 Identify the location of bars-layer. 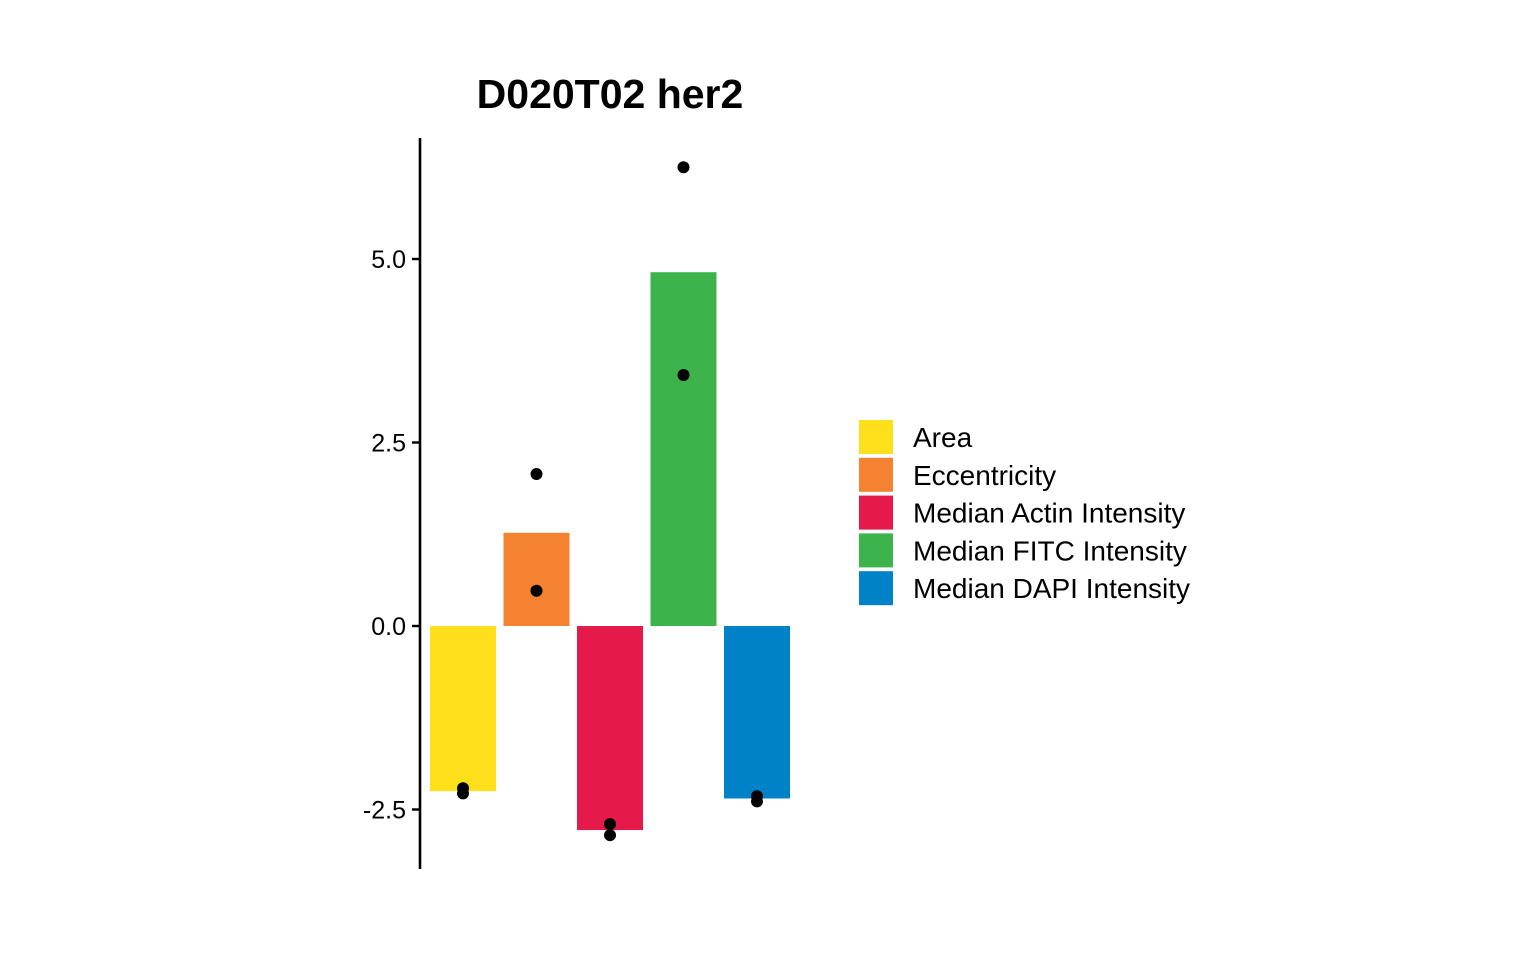
(610, 551).